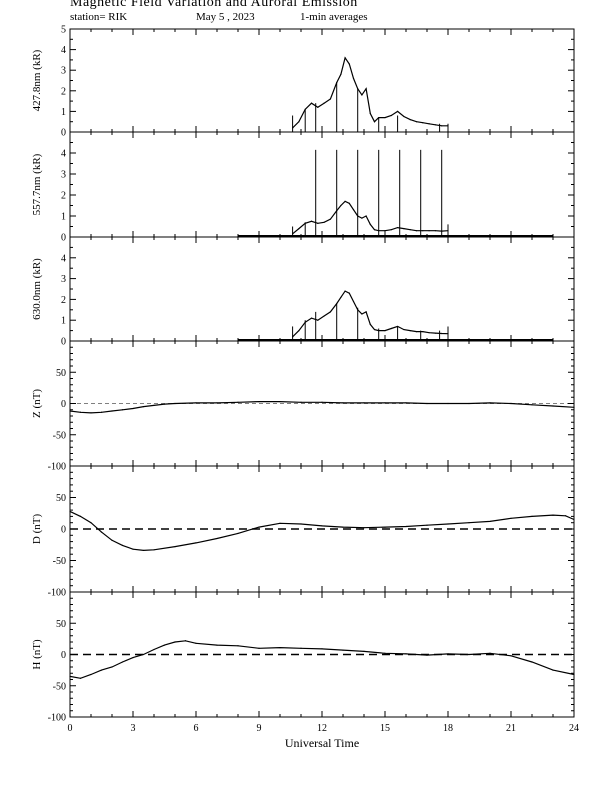 The height and width of the screenshot is (792, 612). What do you see at coordinates (259, 728) in the screenshot?
I see `x-tick-label: 9` at bounding box center [259, 728].